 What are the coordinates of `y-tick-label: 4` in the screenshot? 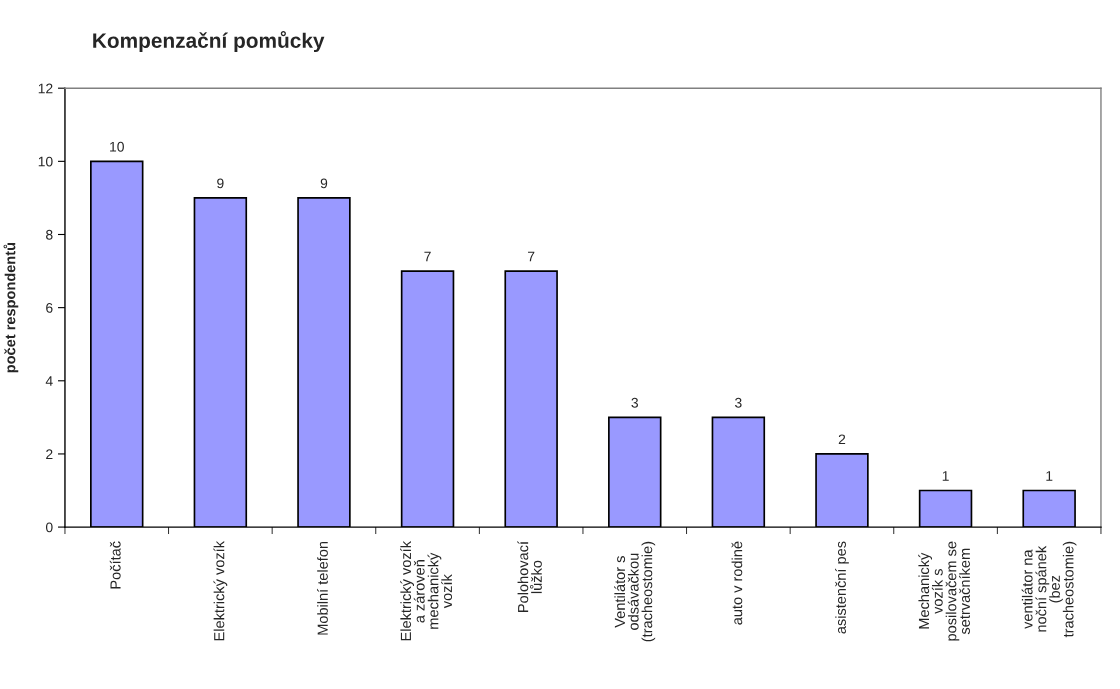 It's located at (49, 381).